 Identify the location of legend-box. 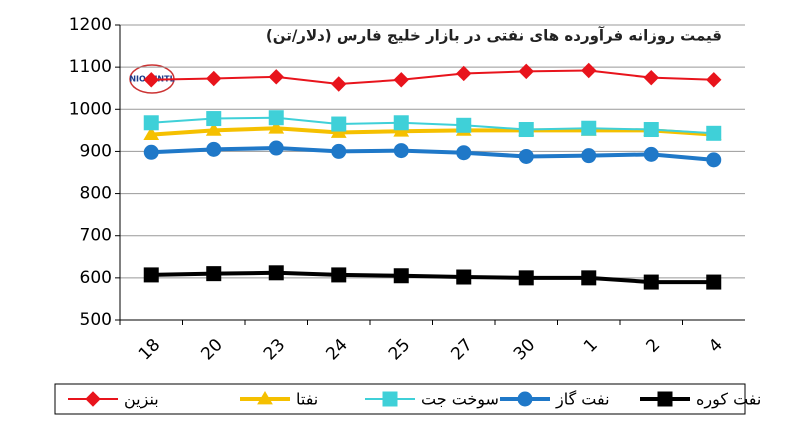
(400, 399).